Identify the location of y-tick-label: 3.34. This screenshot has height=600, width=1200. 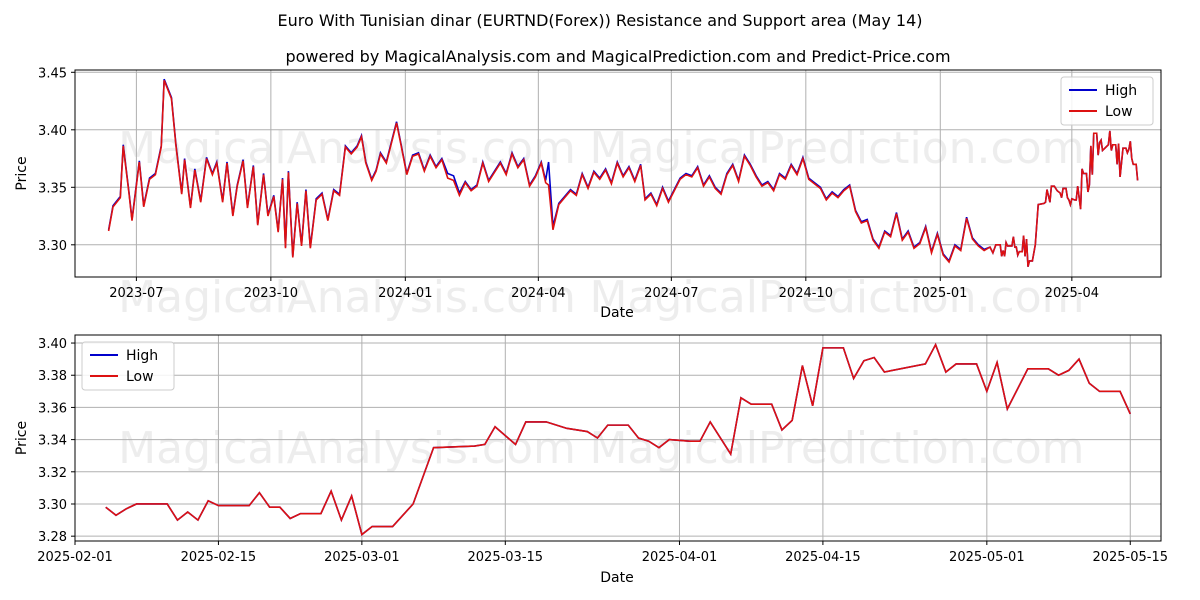
(52, 441).